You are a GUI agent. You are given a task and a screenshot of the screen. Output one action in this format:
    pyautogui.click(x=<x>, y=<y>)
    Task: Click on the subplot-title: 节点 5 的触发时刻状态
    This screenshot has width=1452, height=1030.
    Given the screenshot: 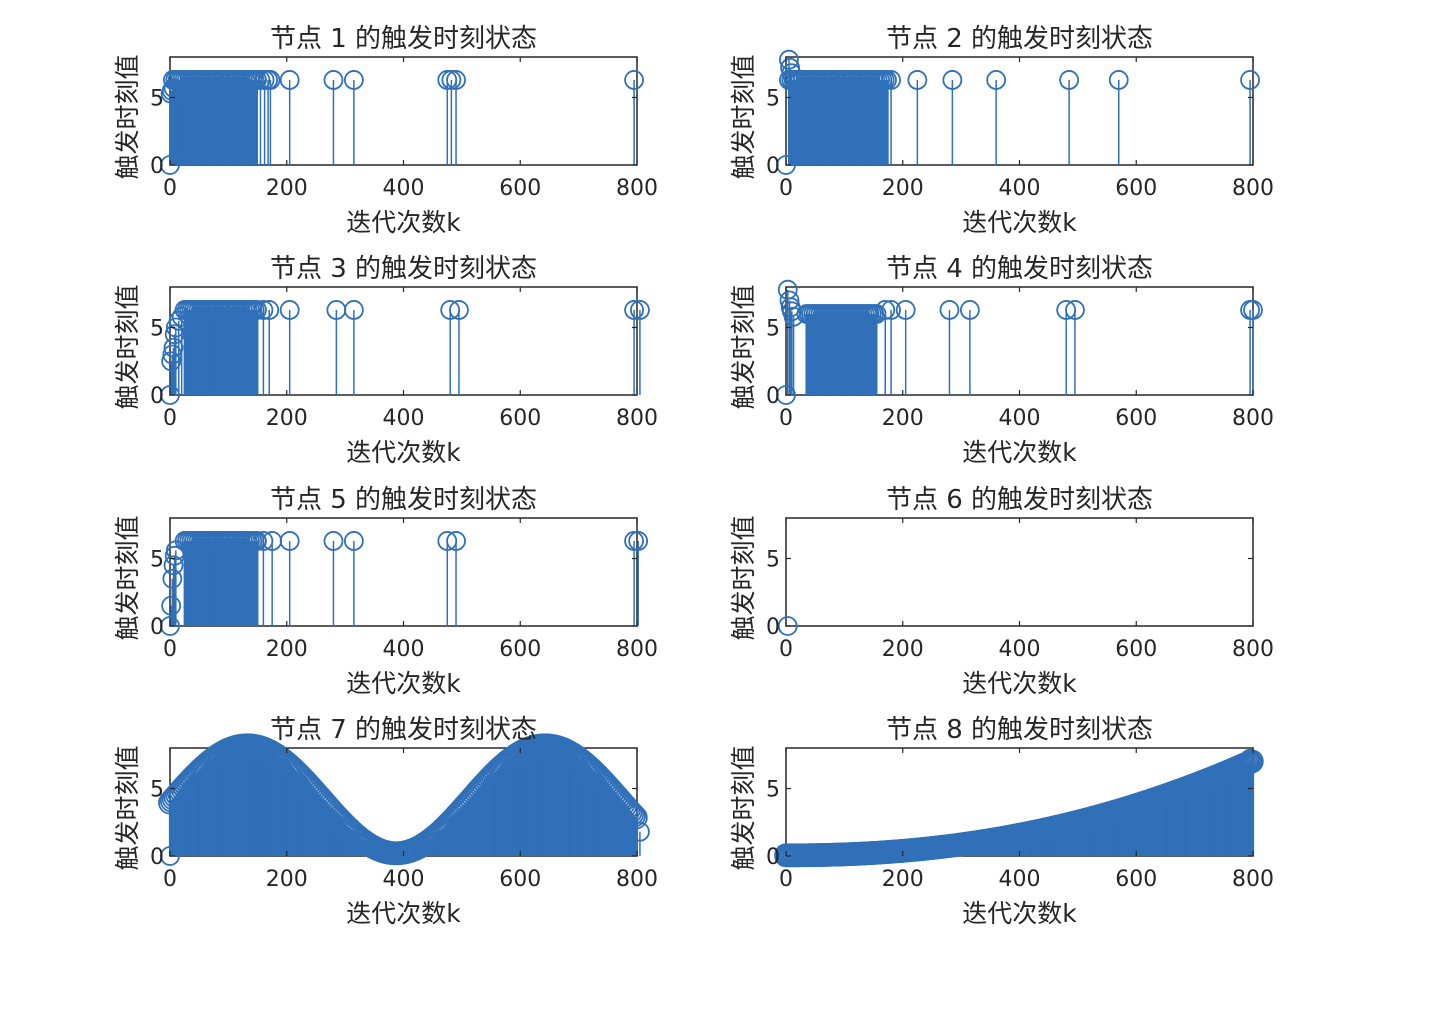 What is the action you would take?
    pyautogui.click(x=403, y=500)
    